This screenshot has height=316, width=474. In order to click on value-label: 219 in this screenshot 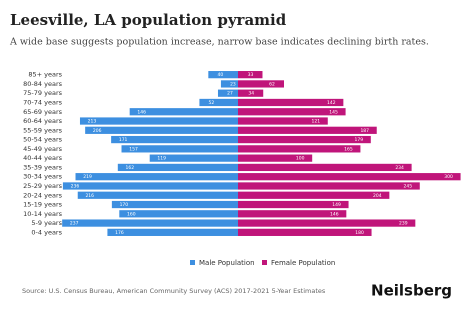, I will do `click(87, 177)`.